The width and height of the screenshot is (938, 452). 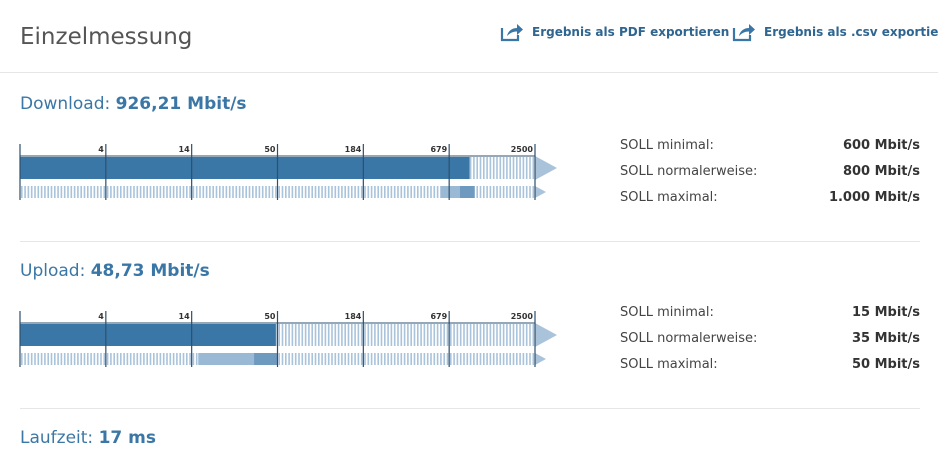 I want to click on soll-range-band, so click(x=226, y=359).